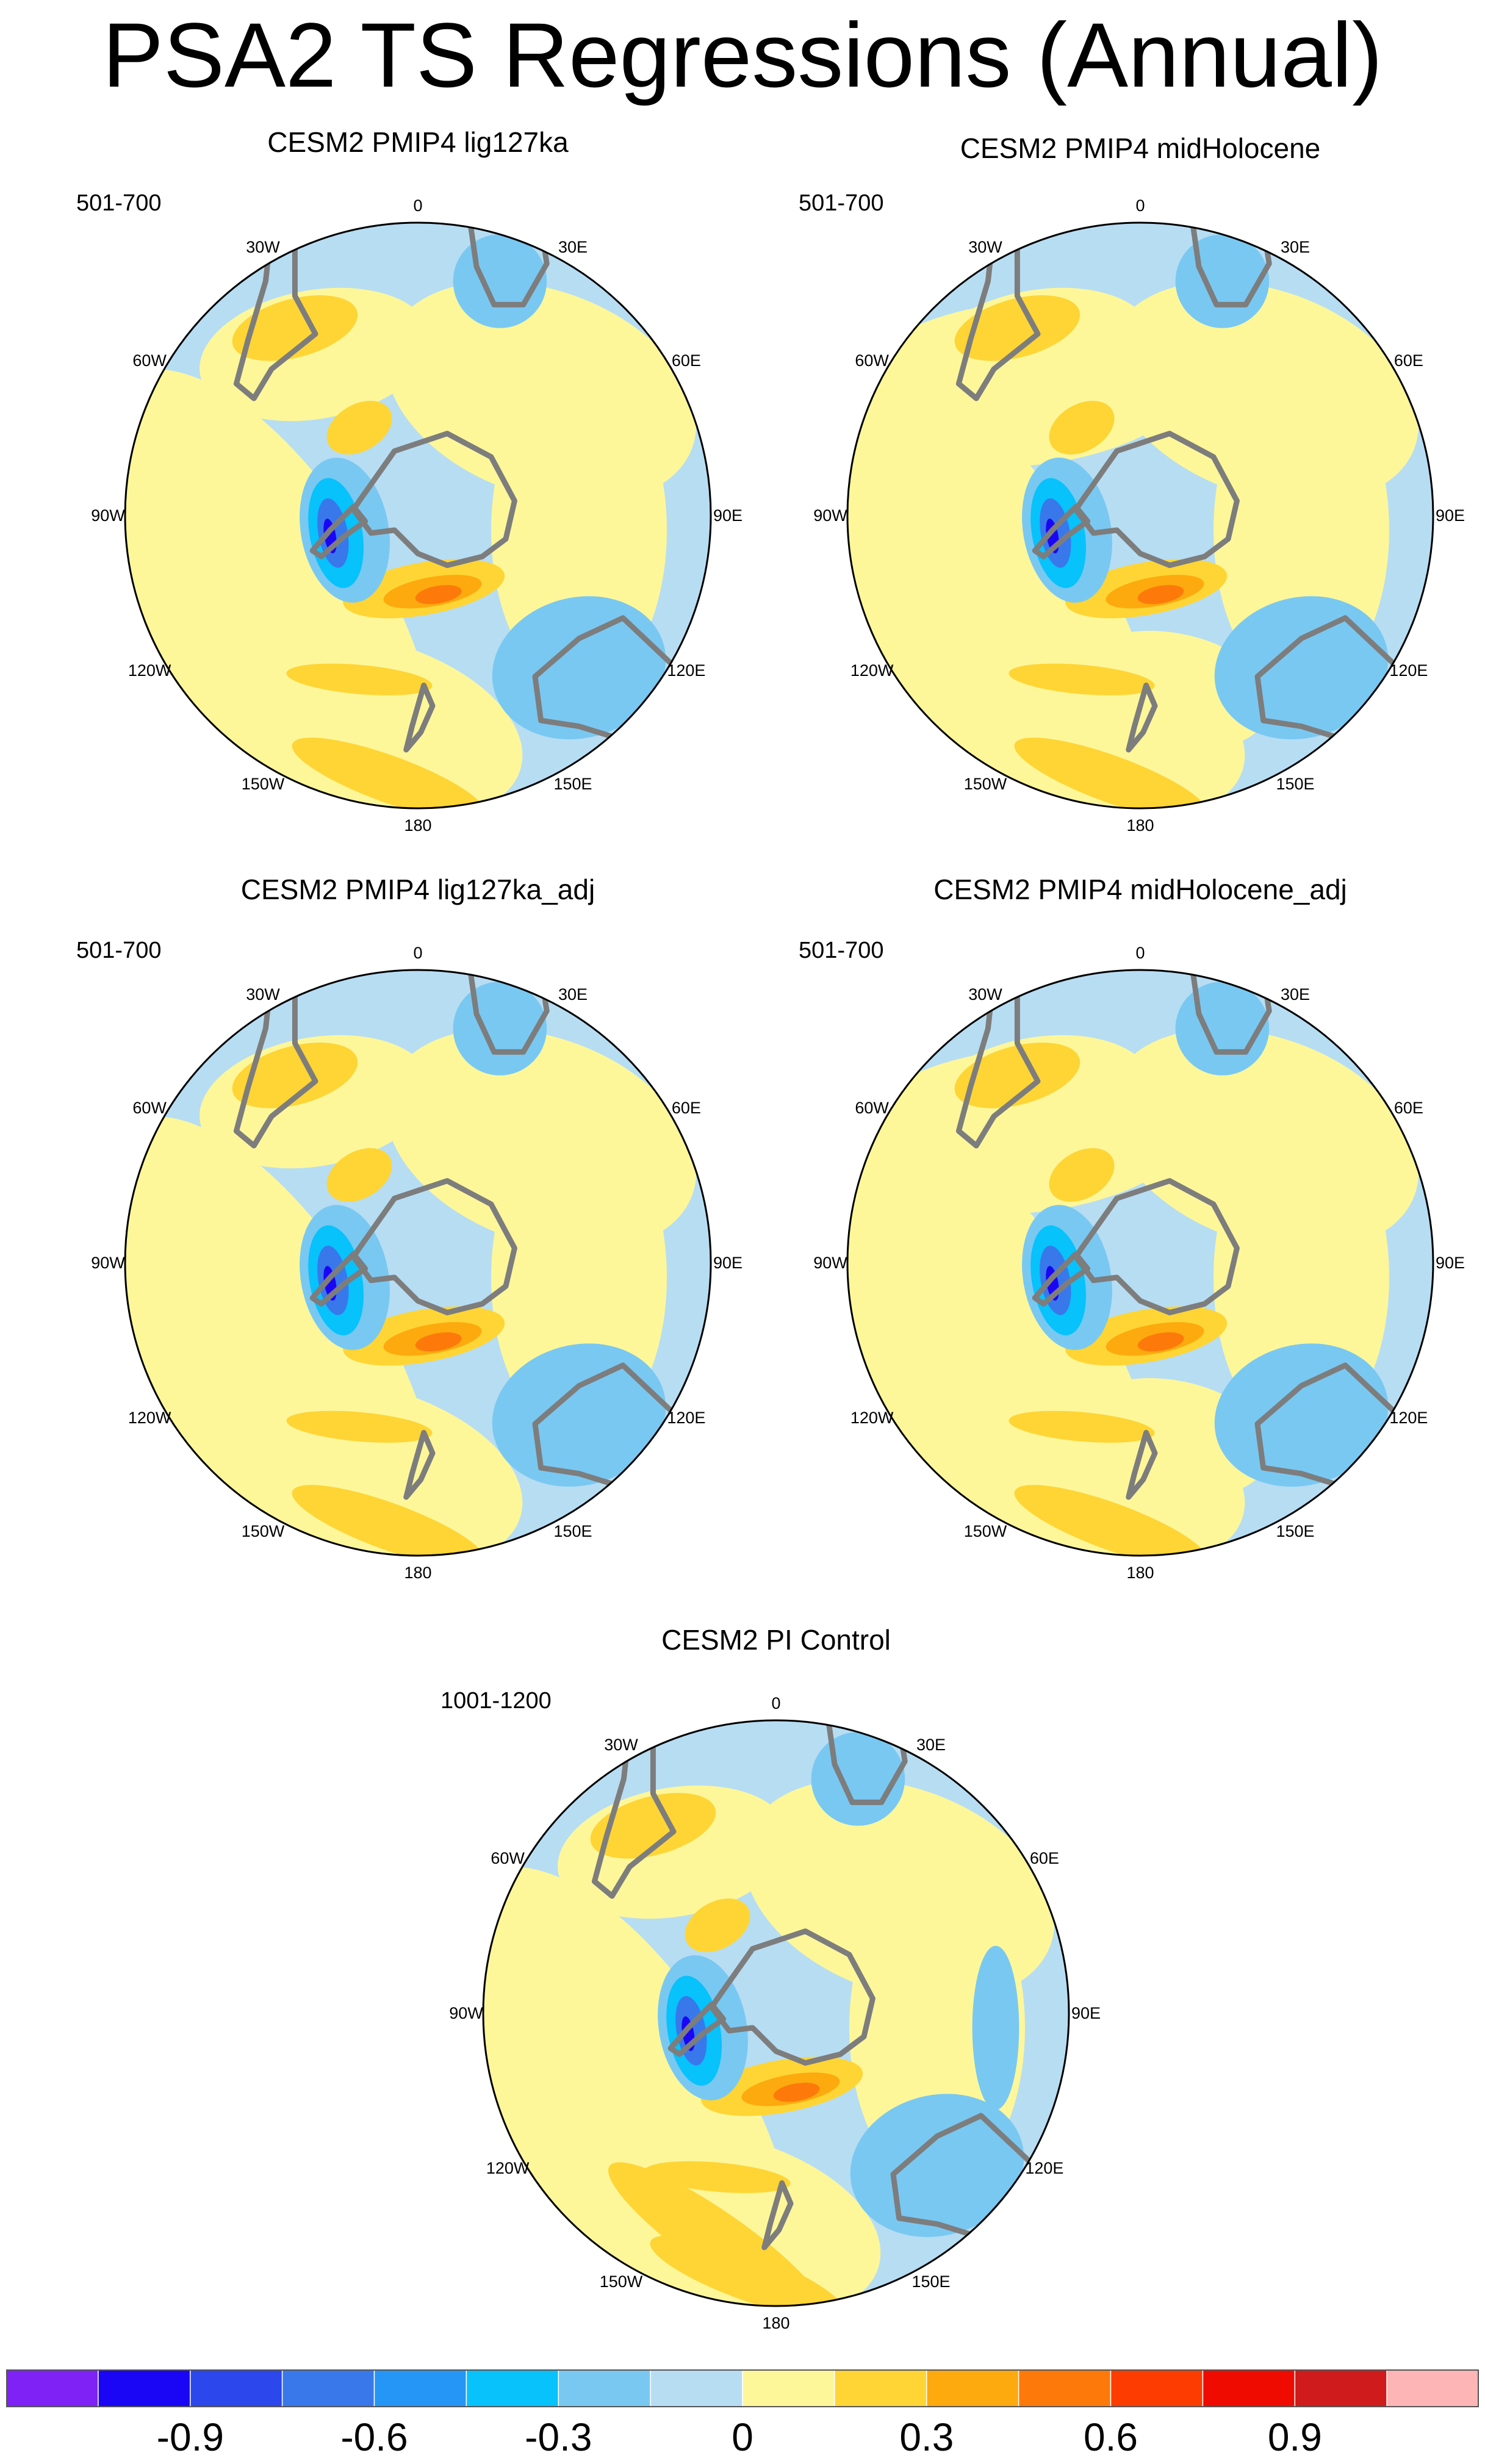 The image size is (1485, 2464). What do you see at coordinates (359, 427) in the screenshot?
I see `field-orange-drake` at bounding box center [359, 427].